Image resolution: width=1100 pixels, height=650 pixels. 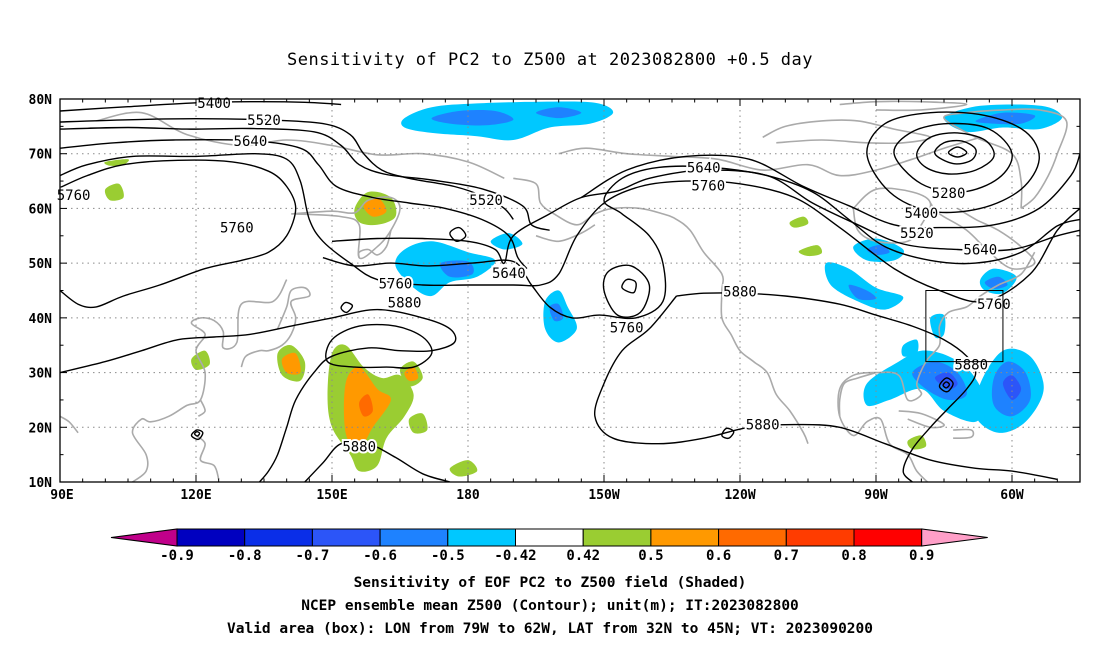 What do you see at coordinates (448, 556) in the screenshot?
I see `colorbar-label: -0.5` at bounding box center [448, 556].